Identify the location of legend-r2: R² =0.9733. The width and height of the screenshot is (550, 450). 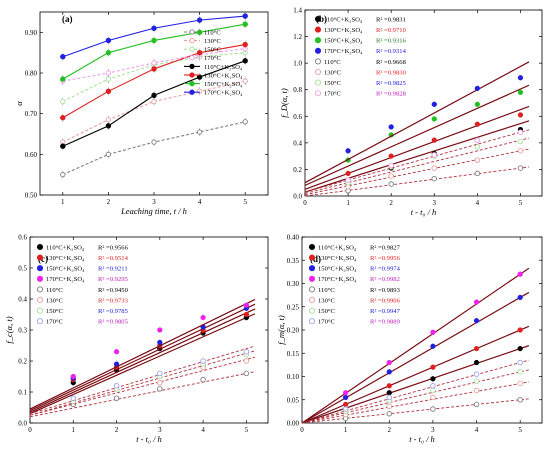
(113, 300).